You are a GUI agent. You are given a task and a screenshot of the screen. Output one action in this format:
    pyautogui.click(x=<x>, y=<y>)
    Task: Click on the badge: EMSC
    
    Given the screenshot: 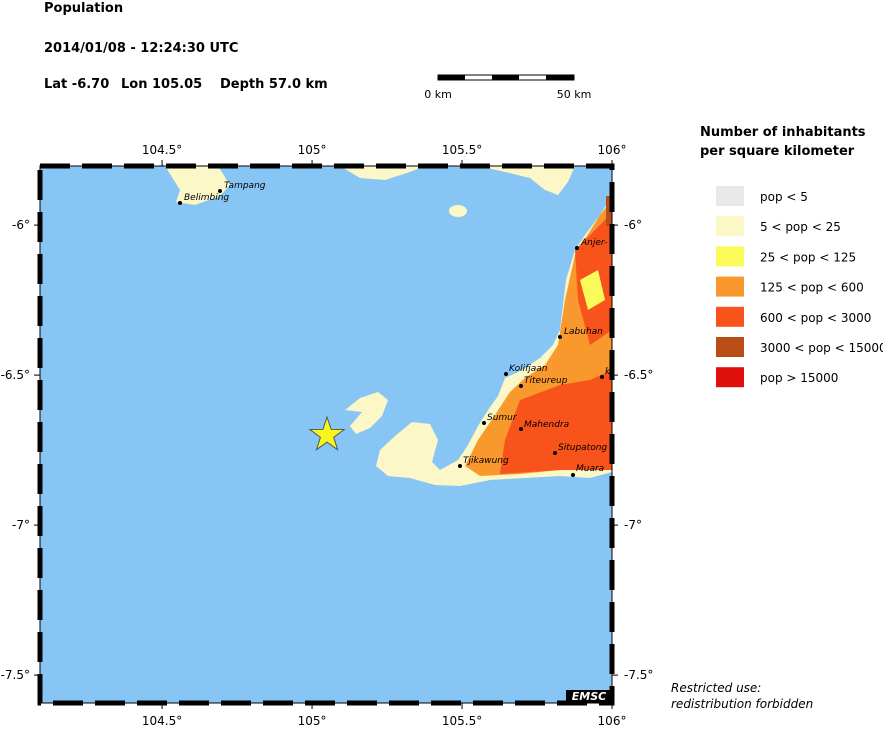 What is the action you would take?
    pyautogui.click(x=589, y=696)
    